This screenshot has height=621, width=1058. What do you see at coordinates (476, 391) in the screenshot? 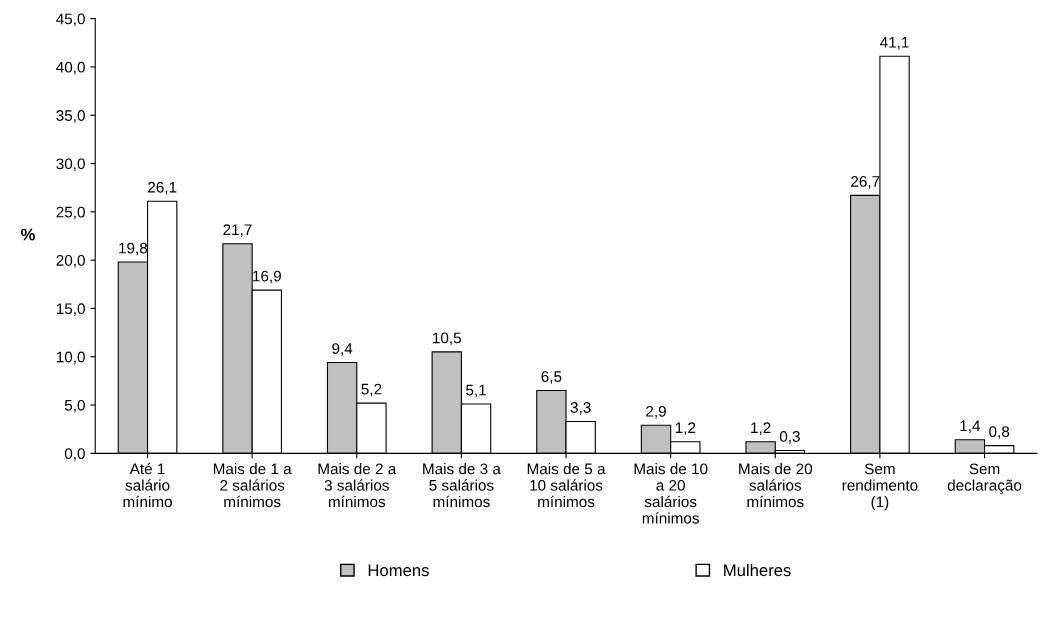
I see `data-label: 5,1` at bounding box center [476, 391].